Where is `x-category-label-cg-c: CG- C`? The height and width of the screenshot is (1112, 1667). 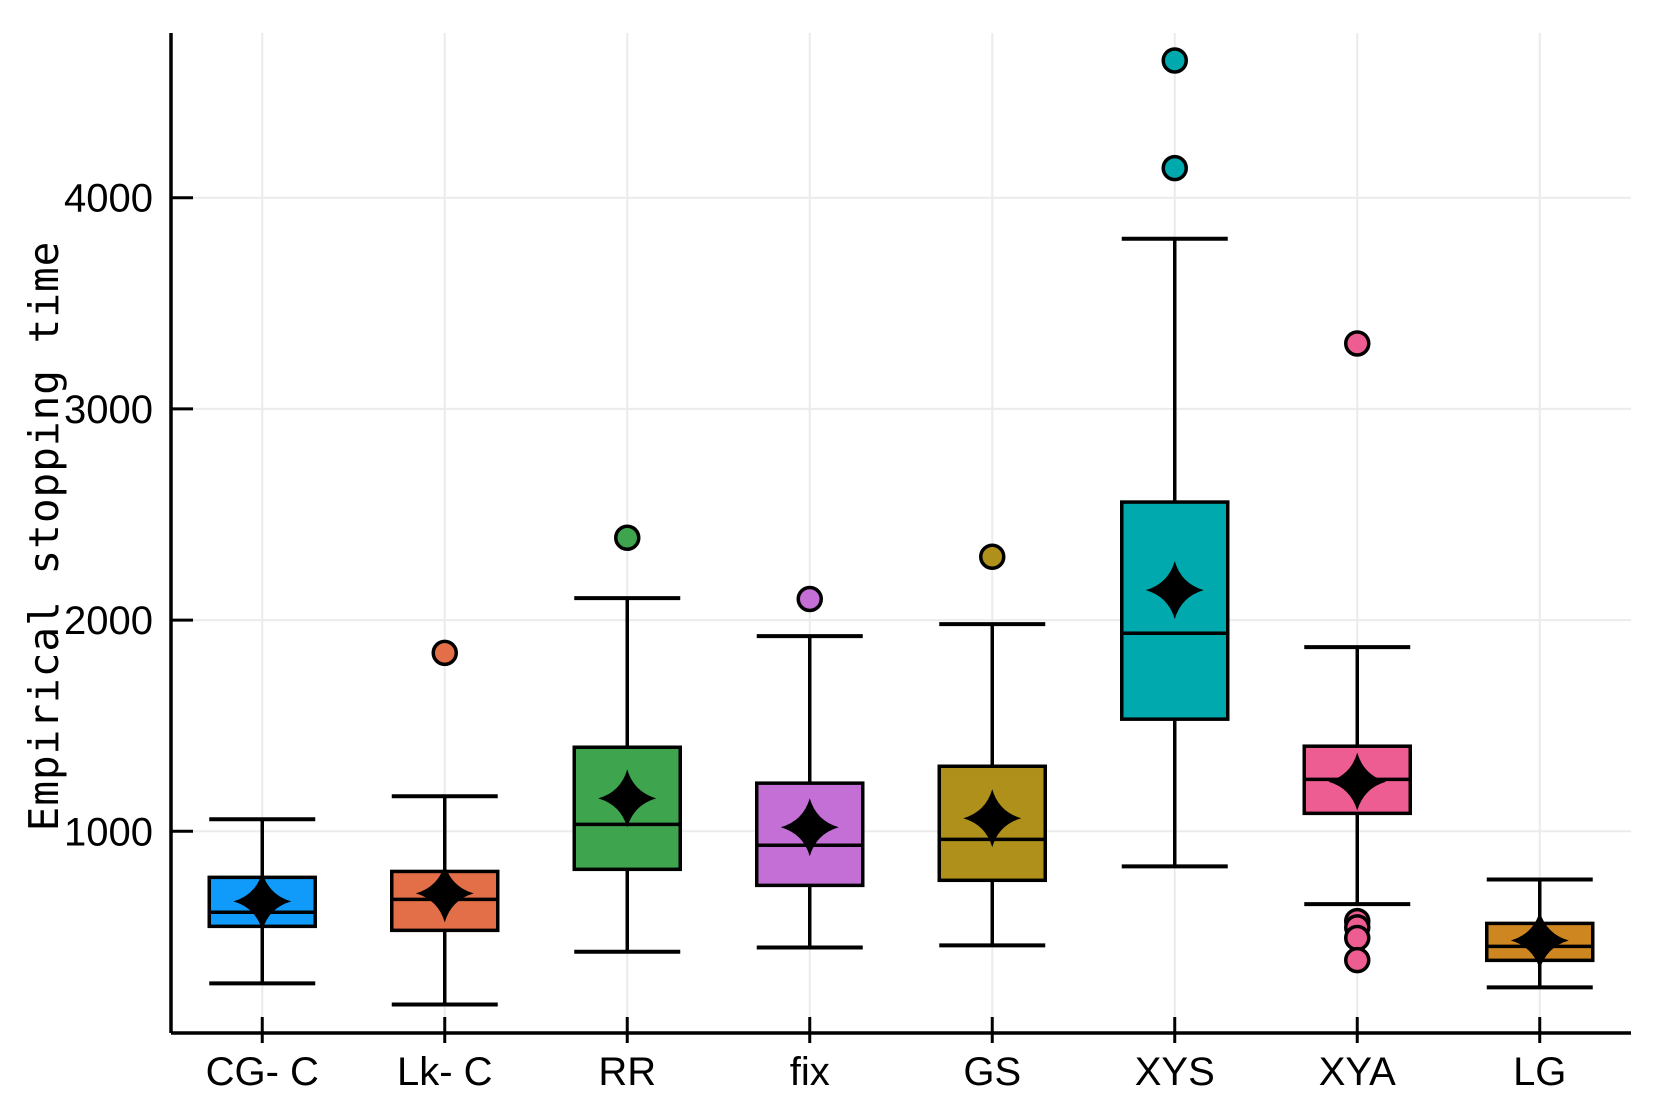
x-category-label-cg-c: CG- C is located at coordinates (262, 1072).